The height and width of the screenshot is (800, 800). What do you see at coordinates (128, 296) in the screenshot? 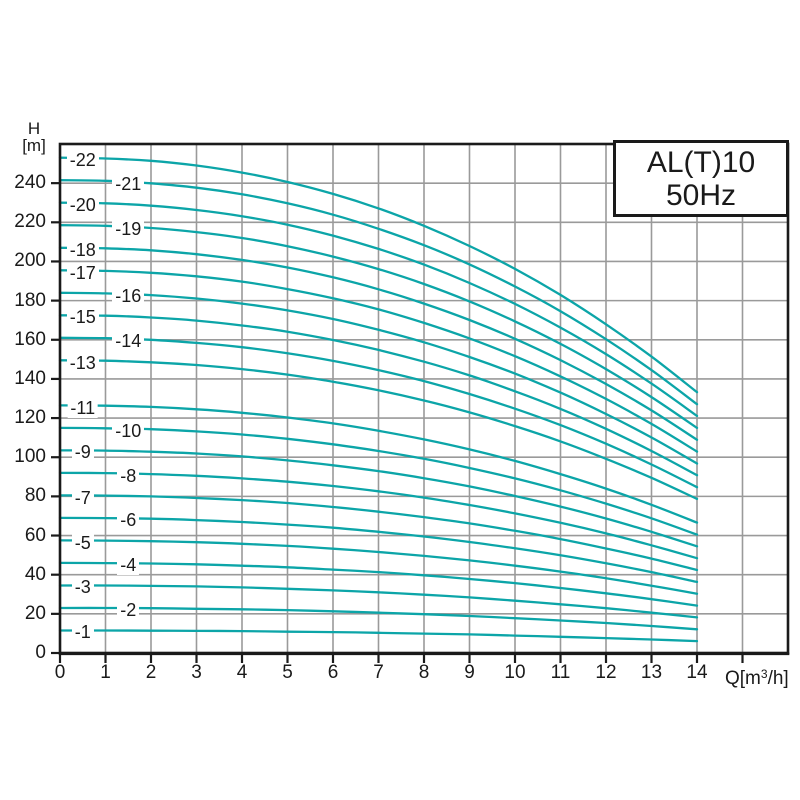
I see `curve-stage-label: -16` at bounding box center [128, 296].